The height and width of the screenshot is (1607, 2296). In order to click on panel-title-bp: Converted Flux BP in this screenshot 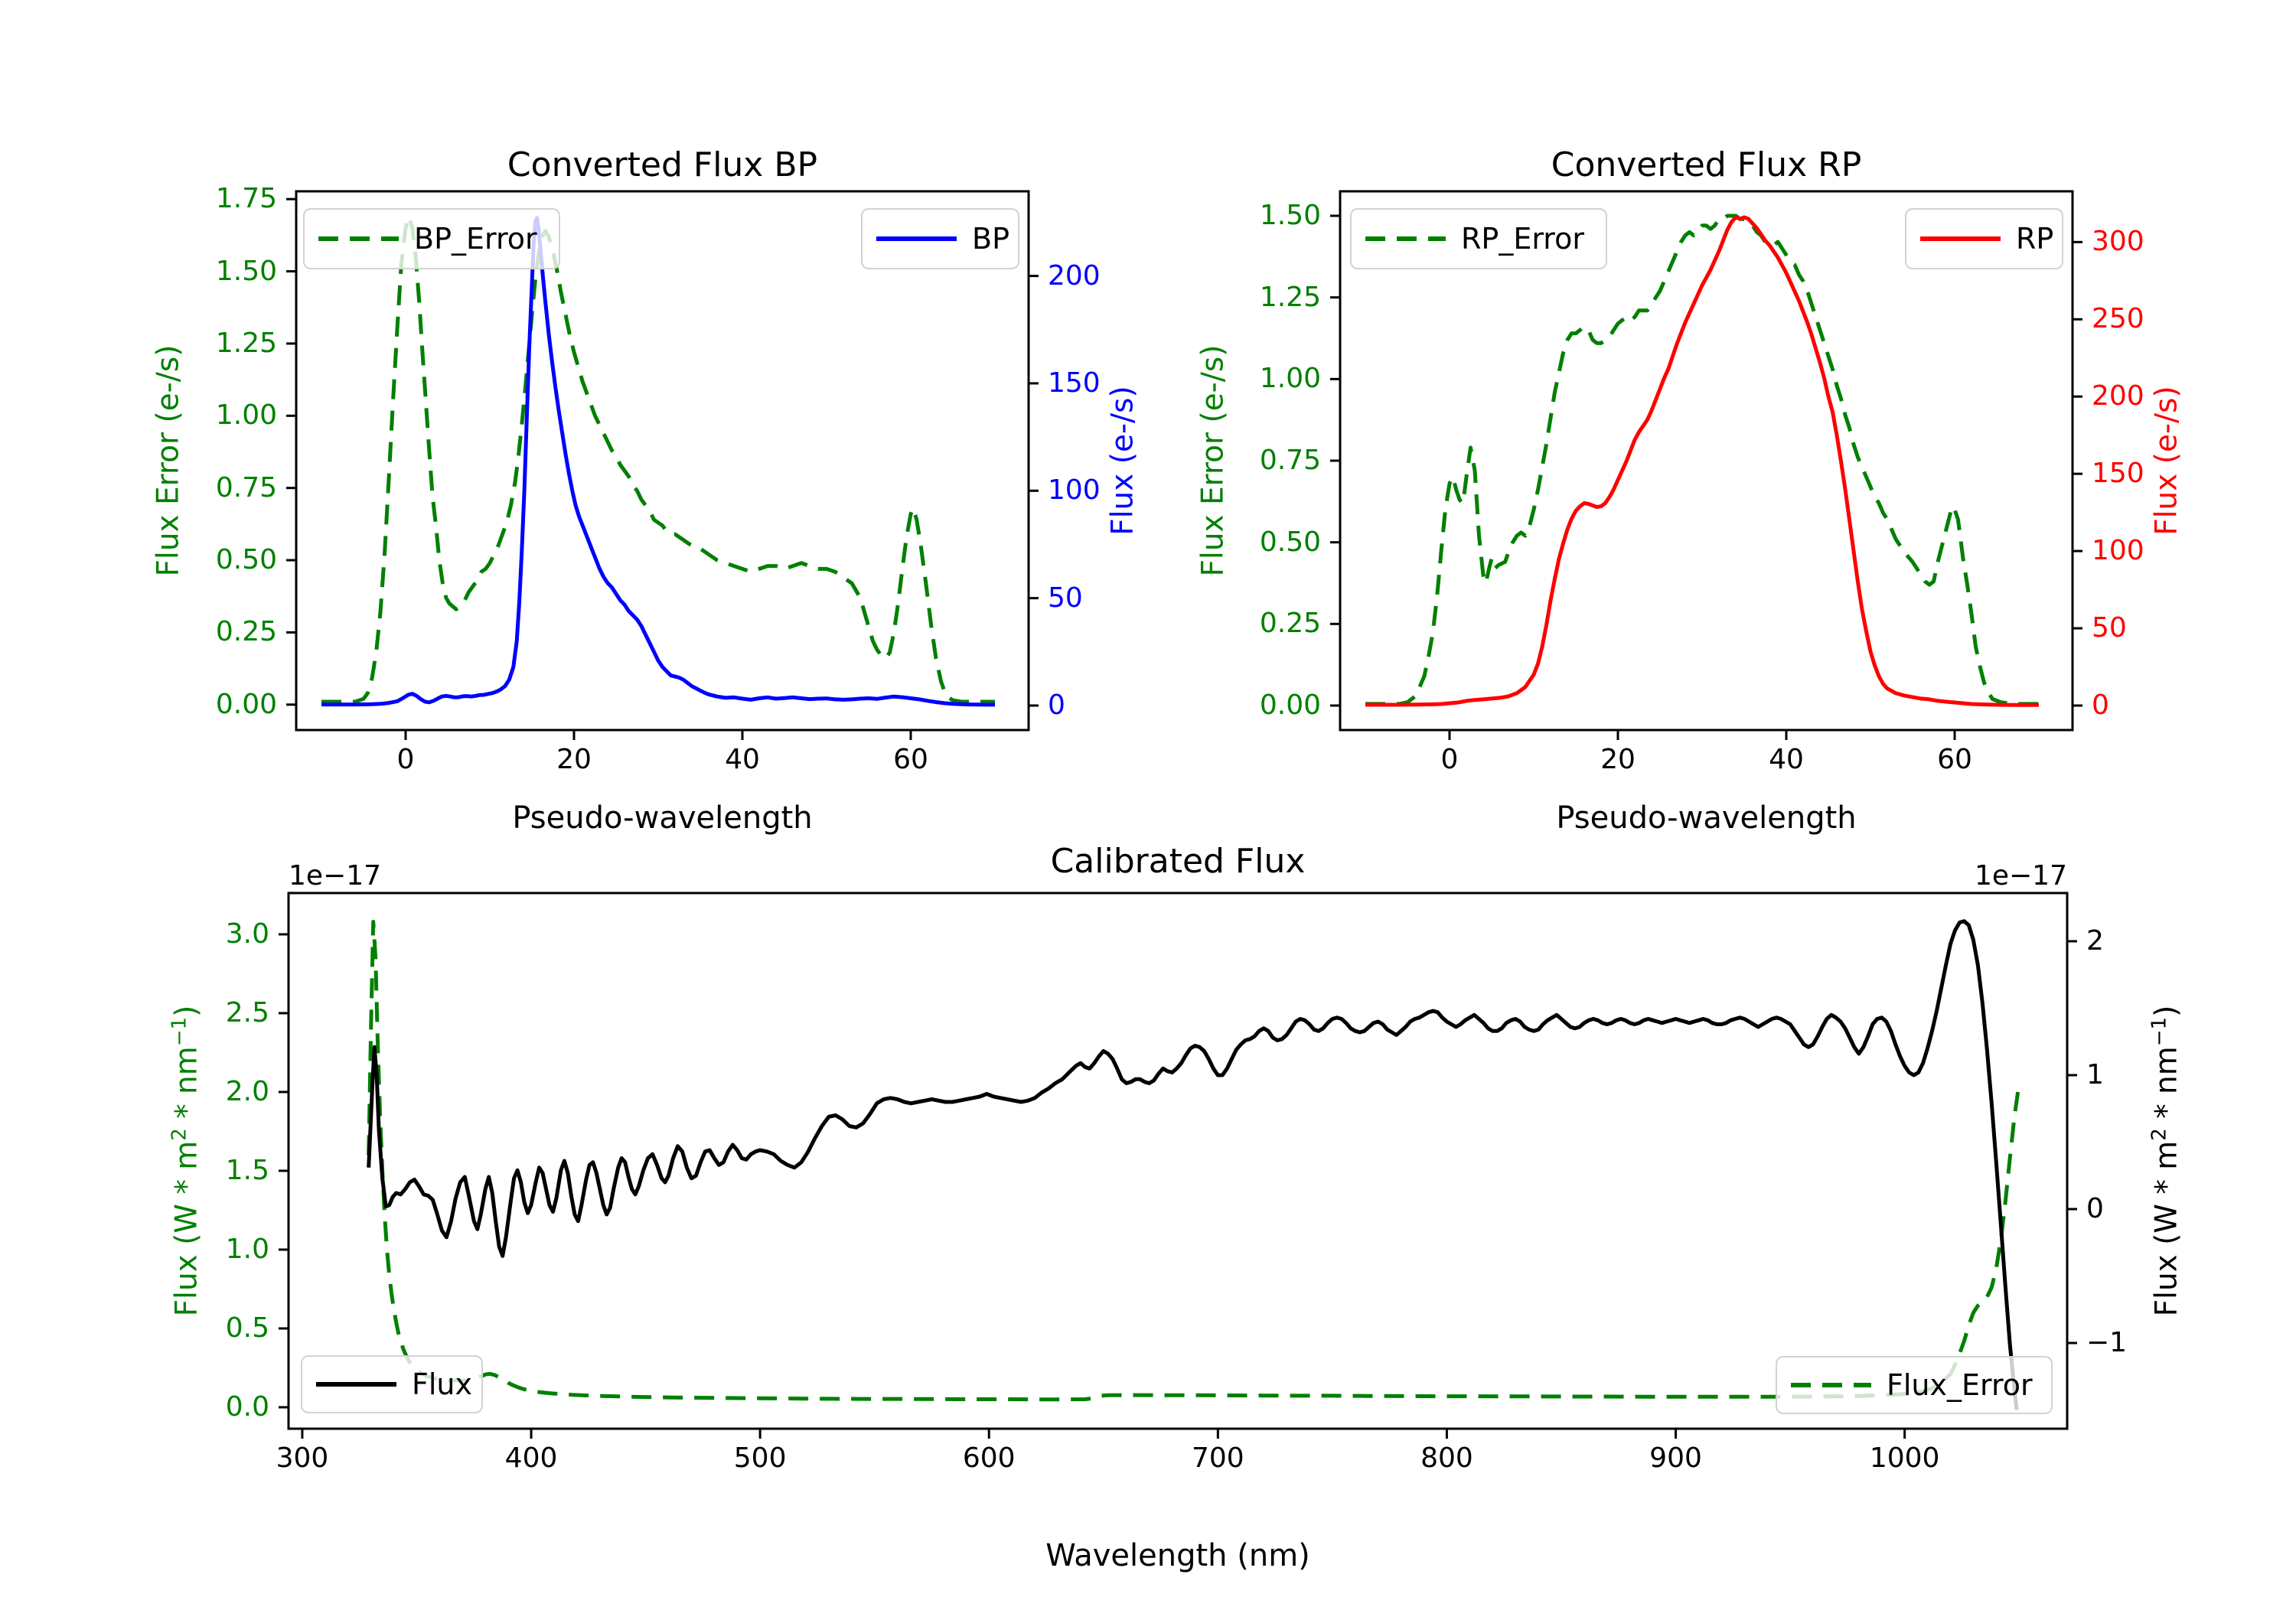, I will do `click(662, 164)`.